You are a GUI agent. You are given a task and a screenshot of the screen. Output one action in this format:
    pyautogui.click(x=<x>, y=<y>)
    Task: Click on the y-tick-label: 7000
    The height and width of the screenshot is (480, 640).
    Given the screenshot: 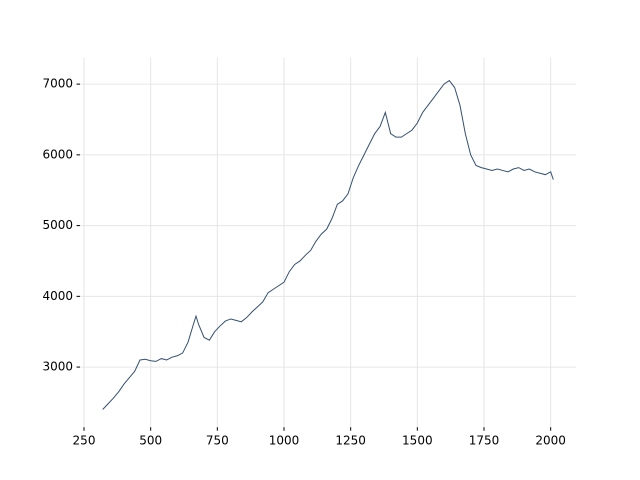 What is the action you would take?
    pyautogui.click(x=57, y=84)
    